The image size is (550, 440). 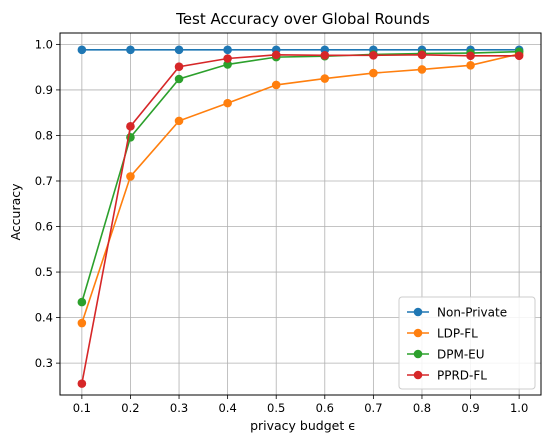 I want to click on legend-item: Non-Private, so click(x=457, y=313).